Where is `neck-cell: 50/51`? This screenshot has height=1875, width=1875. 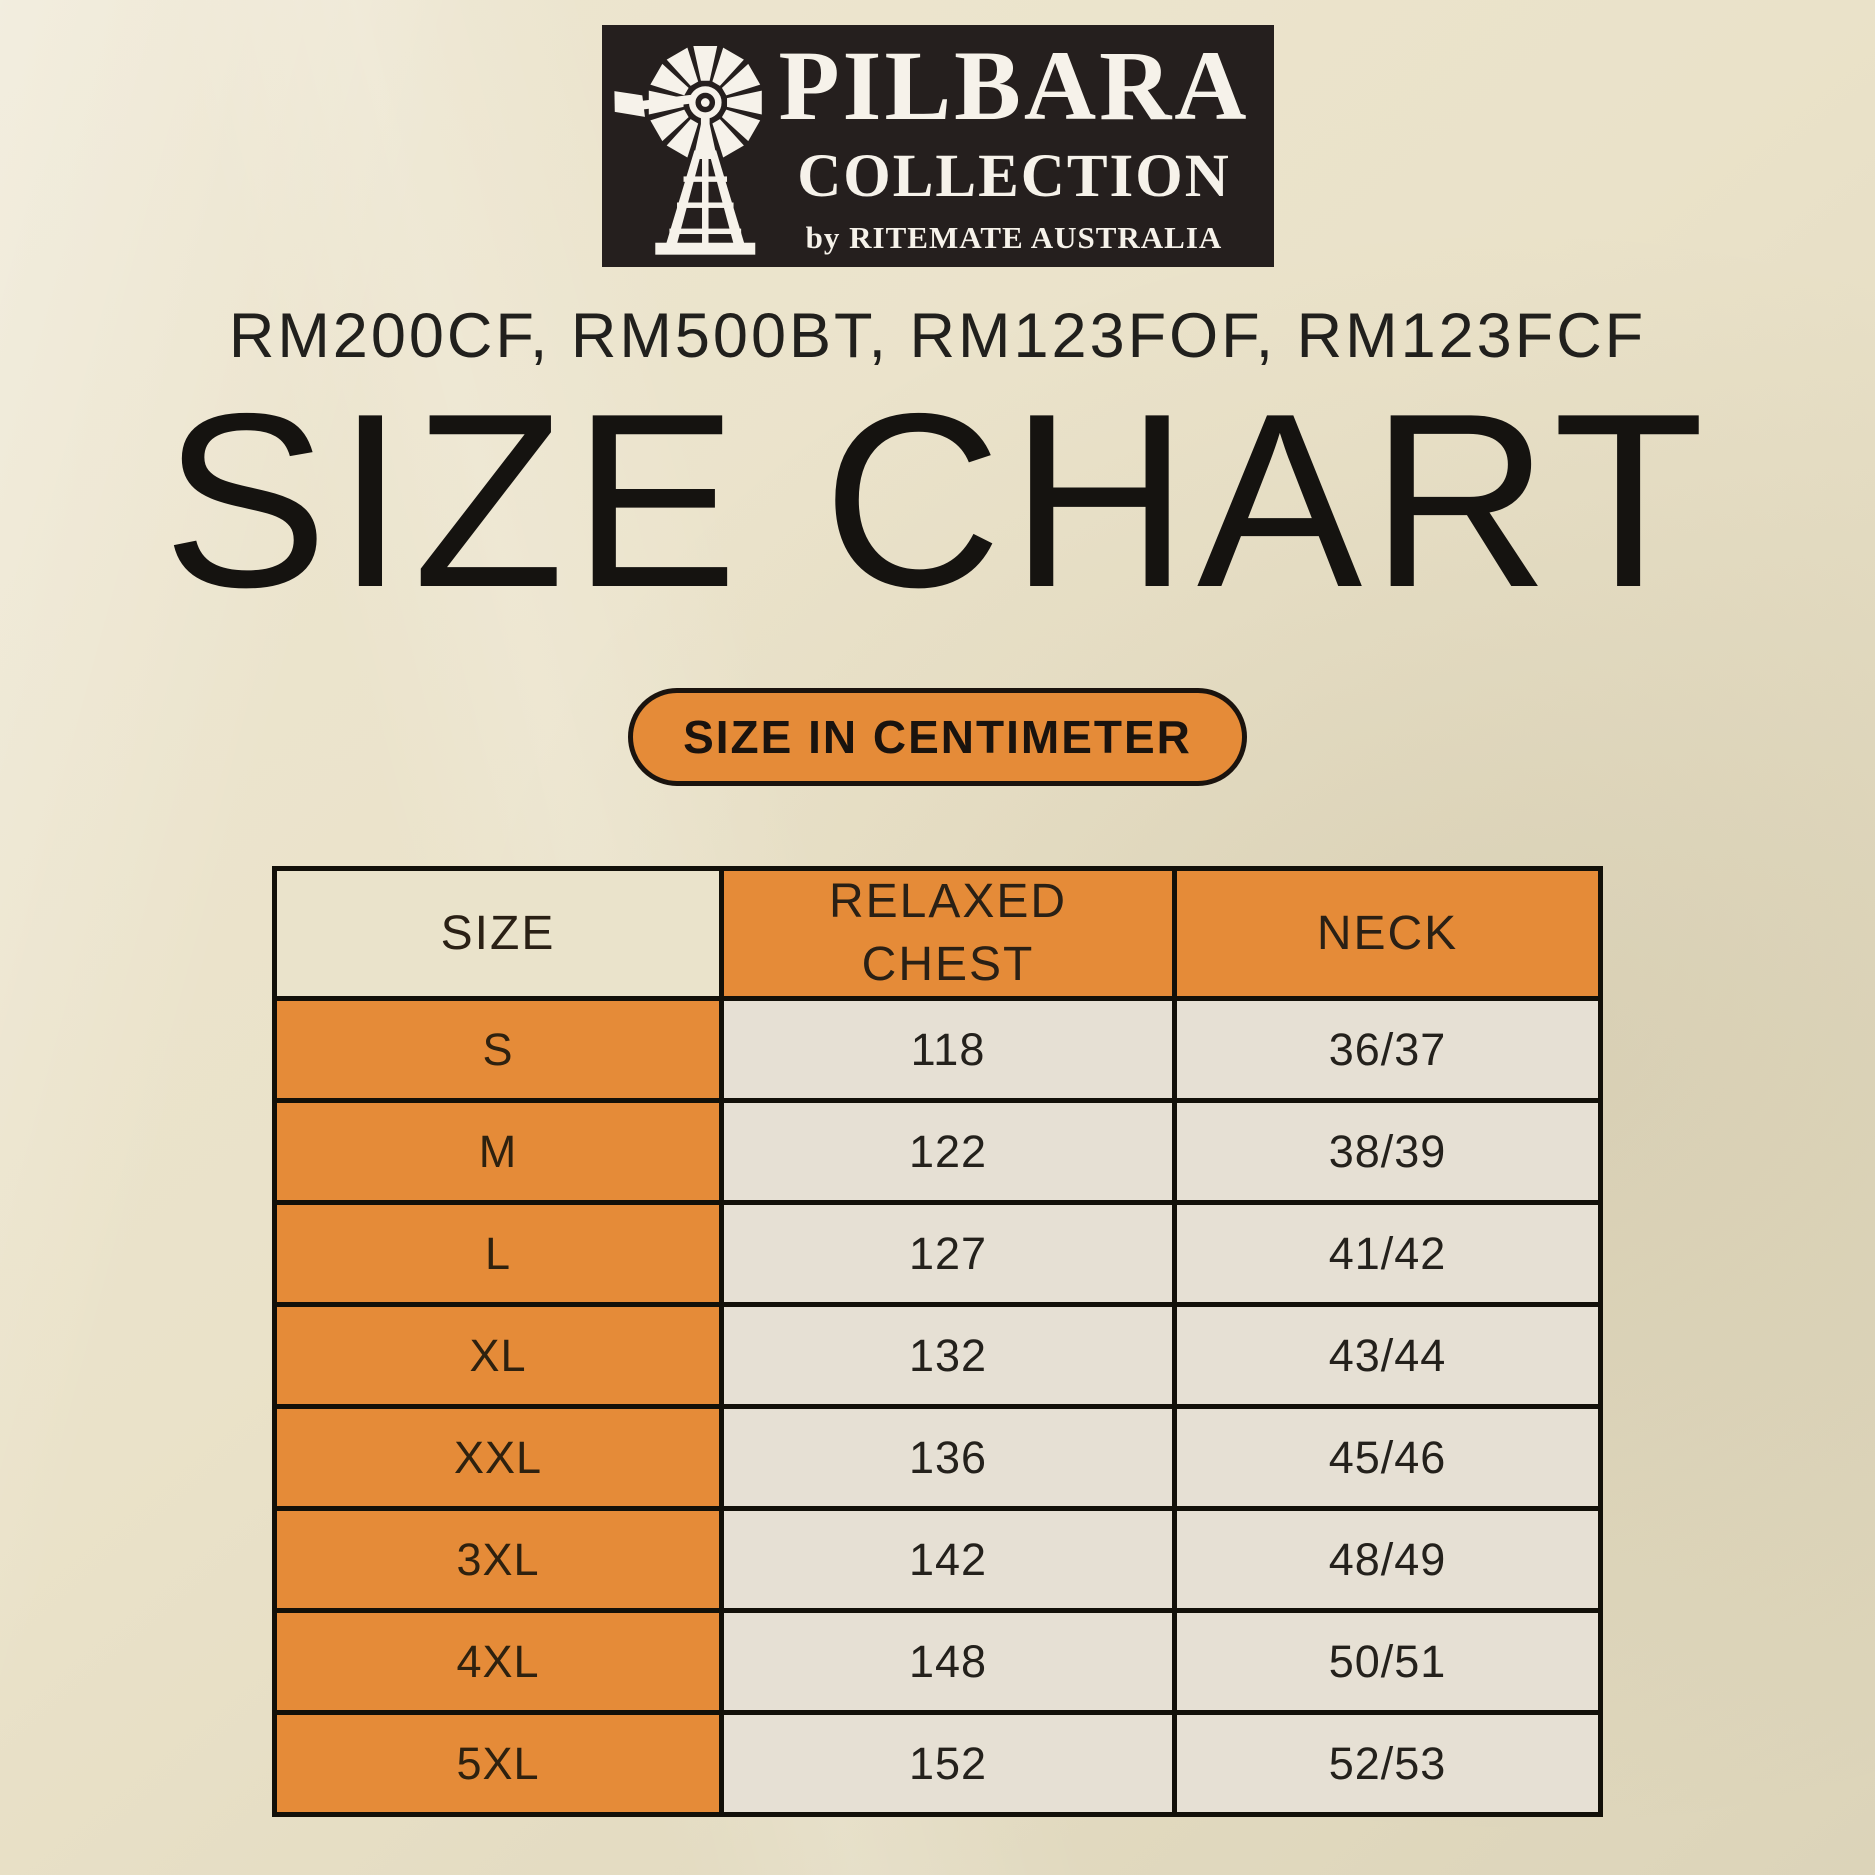
neck-cell: 50/51 is located at coordinates (1387, 1661).